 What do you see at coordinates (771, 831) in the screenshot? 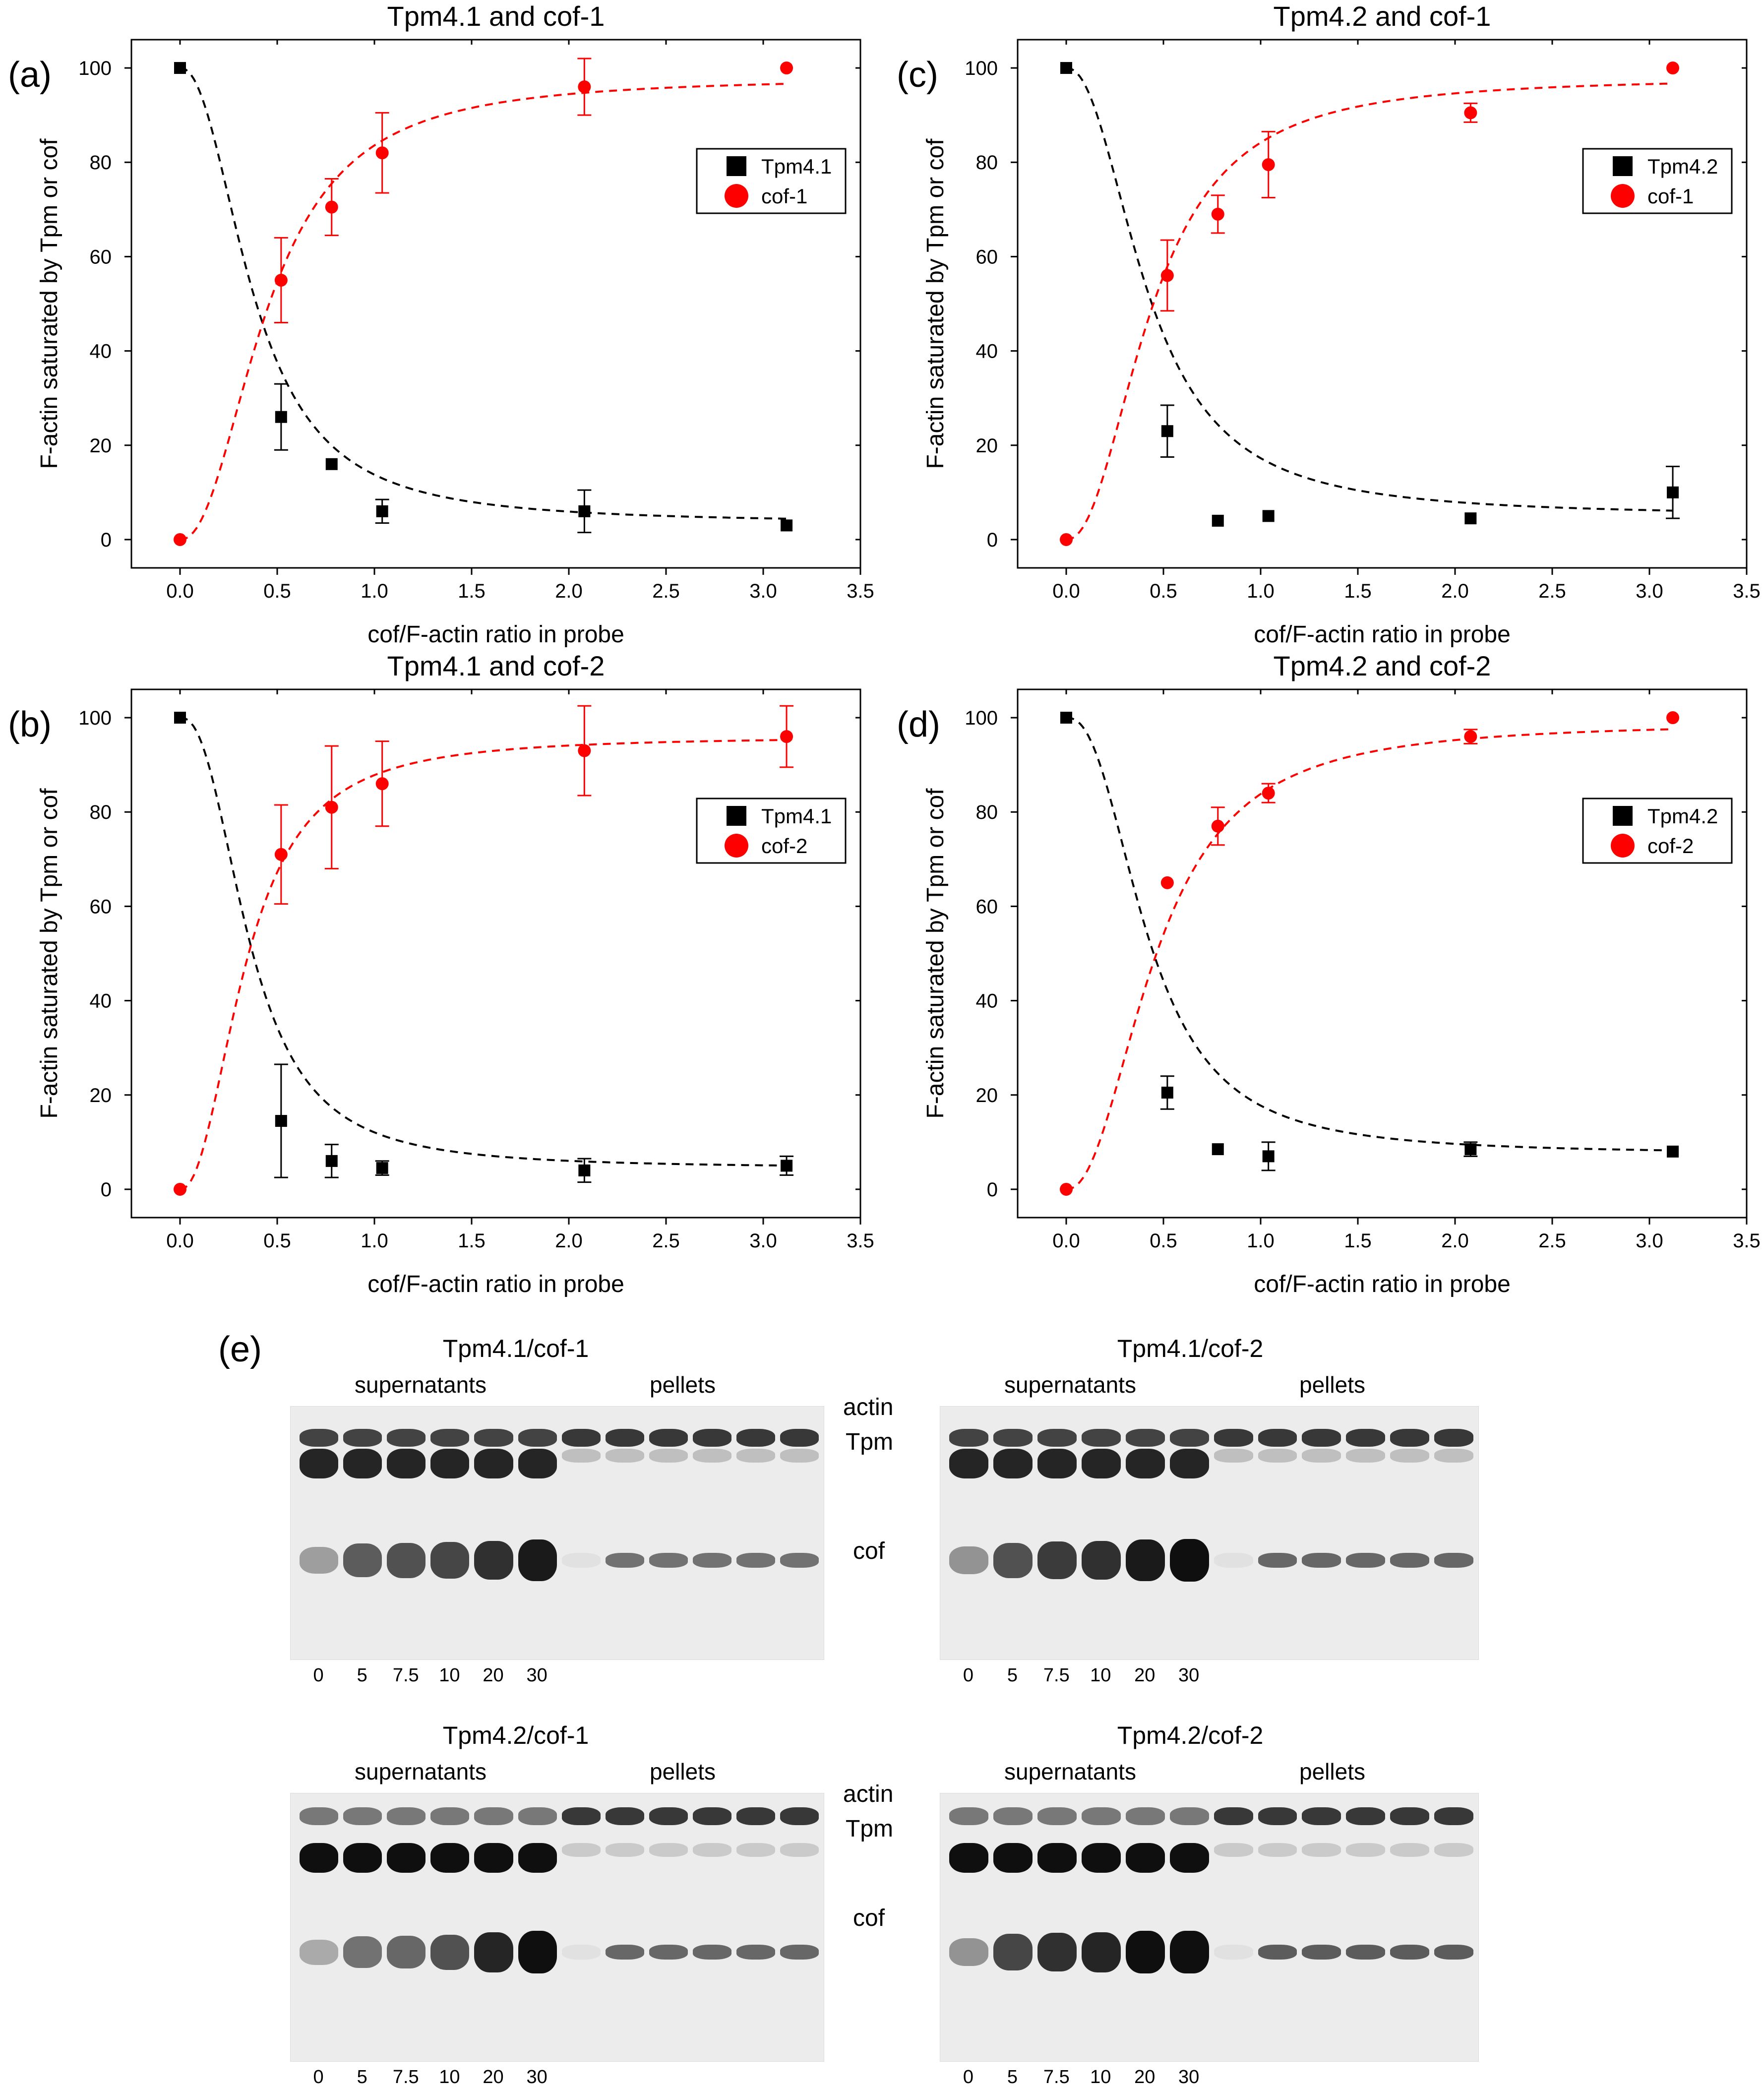
I see `legend-box` at bounding box center [771, 831].